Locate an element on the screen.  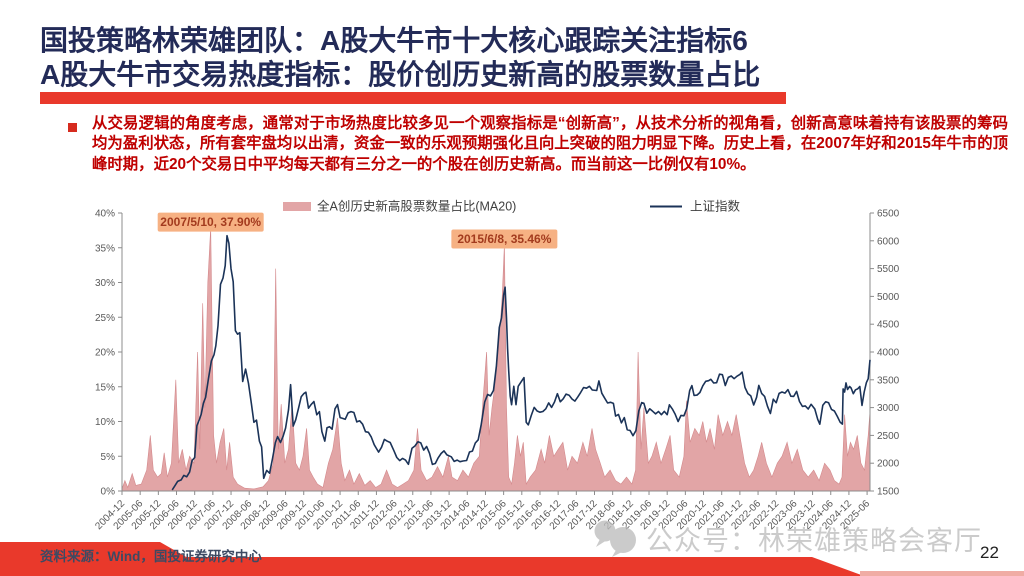
bullet-square-icon is located at coordinates (72, 127).